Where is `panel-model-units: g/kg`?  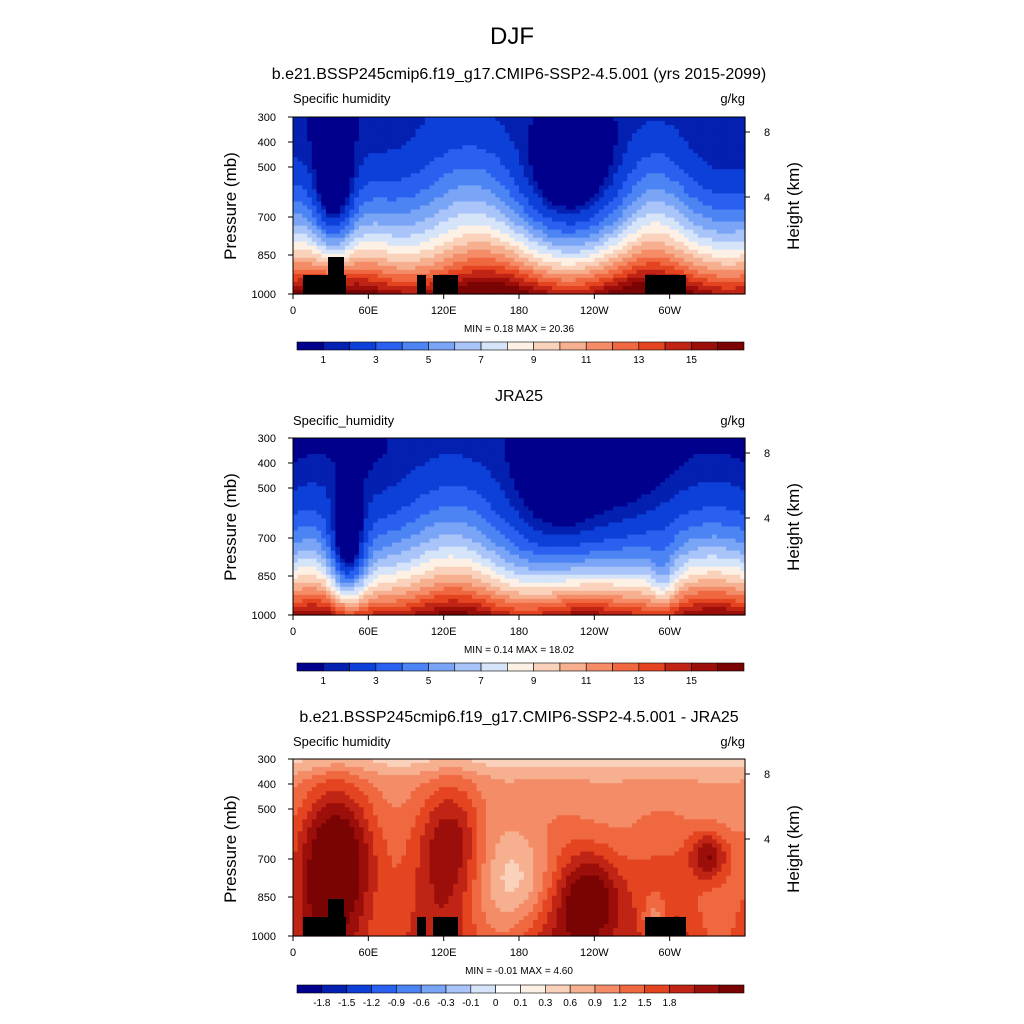
panel-model-units: g/kg is located at coordinates (732, 98).